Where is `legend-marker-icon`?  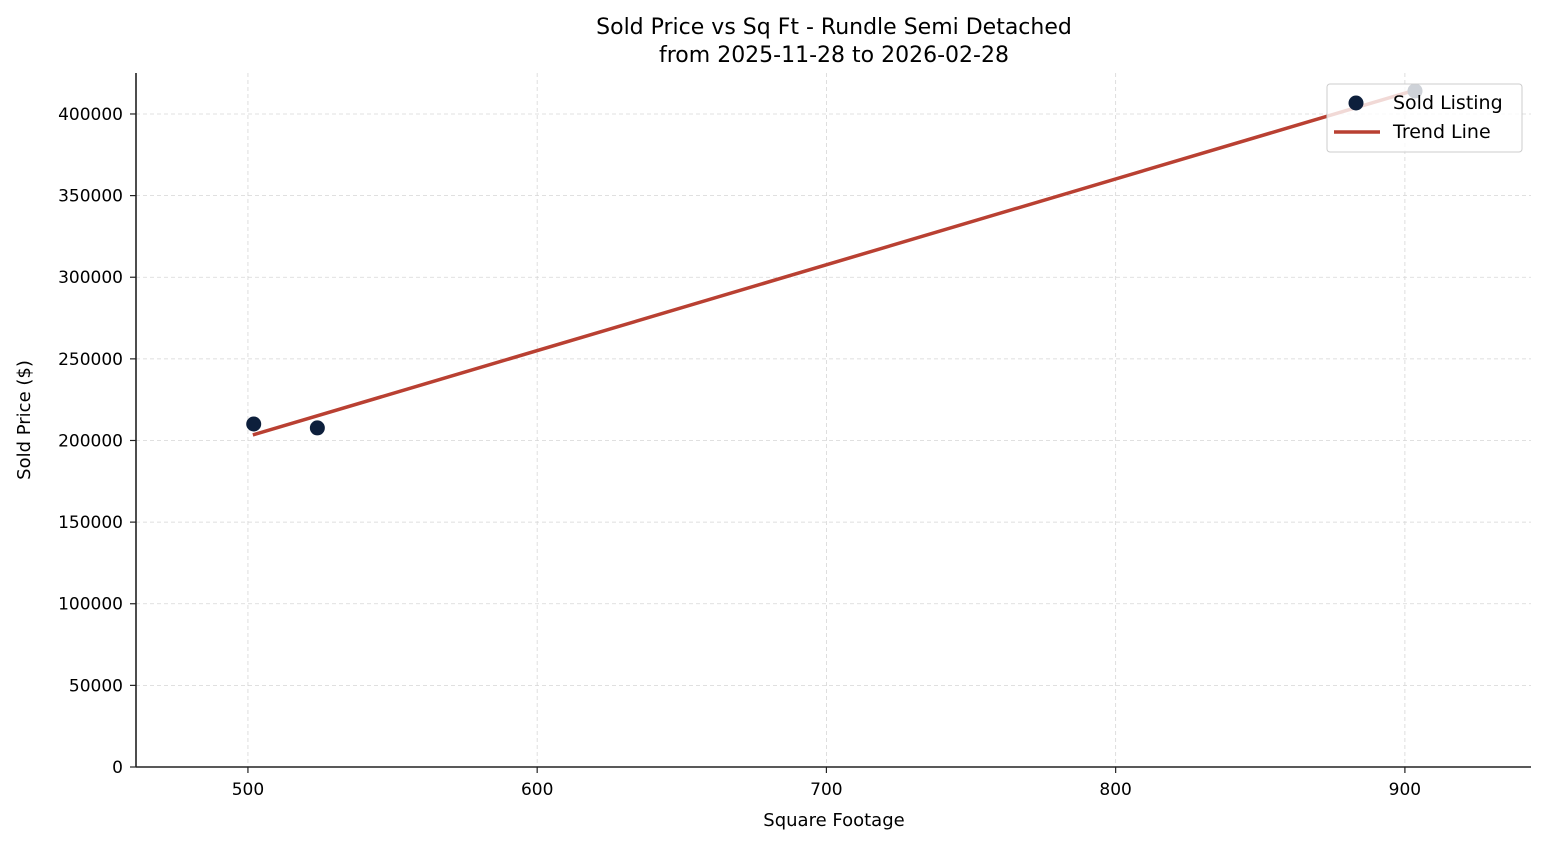
legend-marker-icon is located at coordinates (1356, 103).